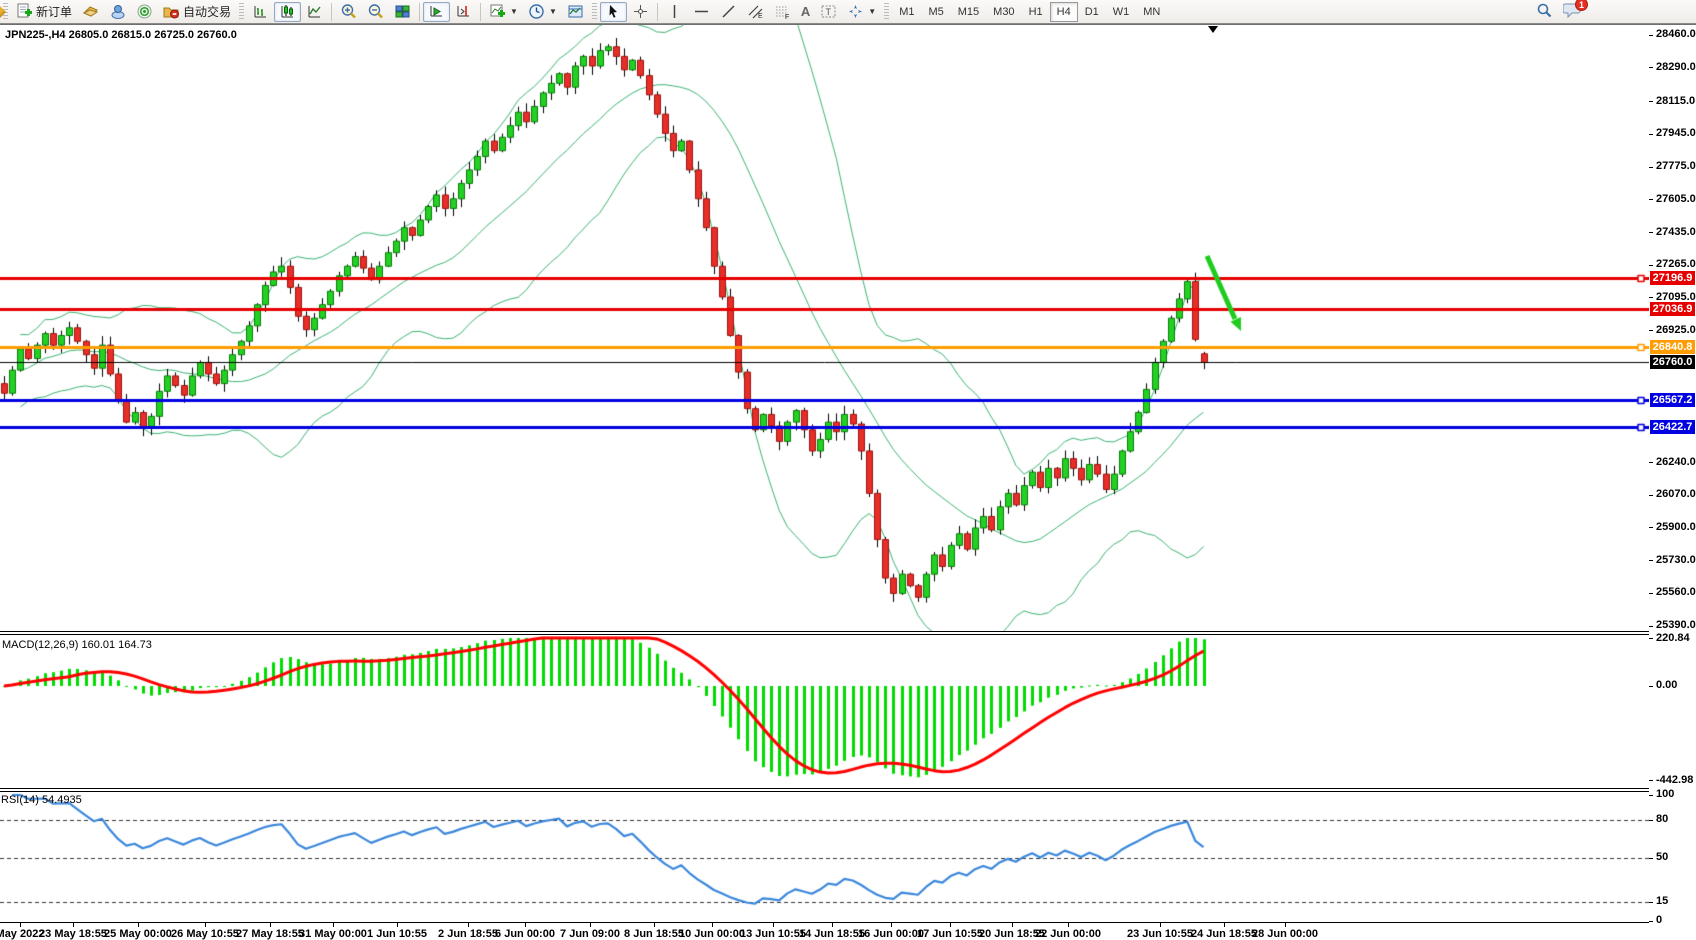  What do you see at coordinates (463, 12) in the screenshot?
I see `chart-shift-button` at bounding box center [463, 12].